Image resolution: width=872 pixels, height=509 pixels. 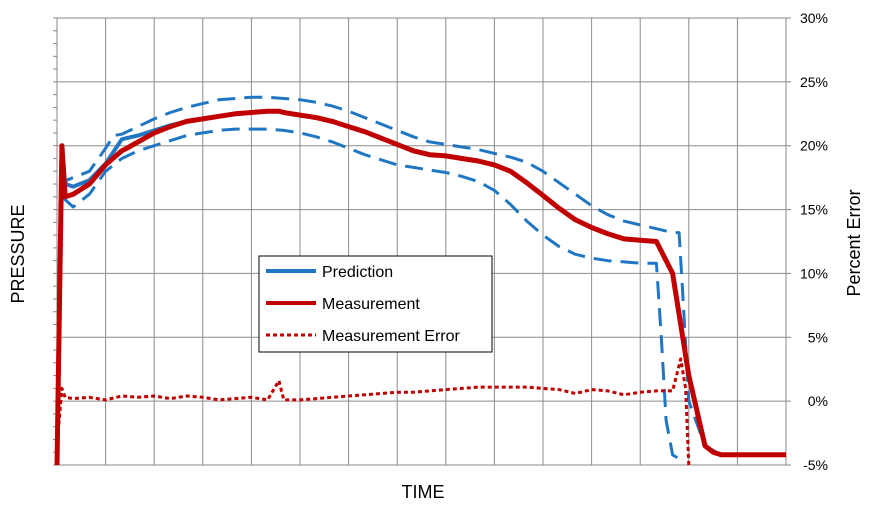 What do you see at coordinates (814, 146) in the screenshot?
I see `y2-tick-label: 20%` at bounding box center [814, 146].